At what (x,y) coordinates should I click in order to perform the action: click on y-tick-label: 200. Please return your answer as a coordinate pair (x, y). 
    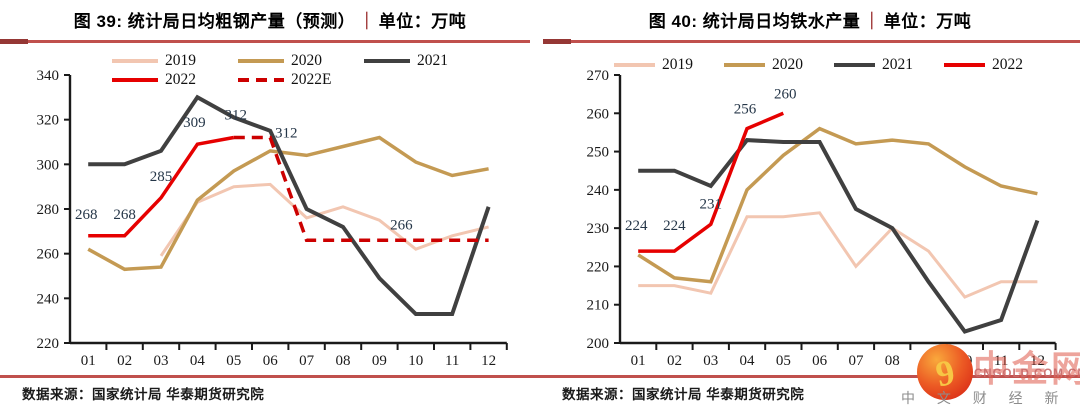
    Looking at the image, I should click on (598, 344).